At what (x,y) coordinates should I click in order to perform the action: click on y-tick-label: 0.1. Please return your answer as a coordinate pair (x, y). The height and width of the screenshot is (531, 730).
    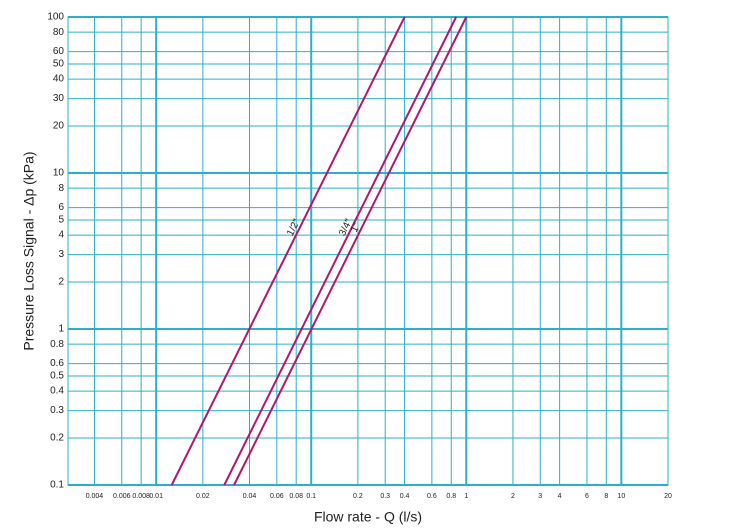
    Looking at the image, I should click on (57, 485).